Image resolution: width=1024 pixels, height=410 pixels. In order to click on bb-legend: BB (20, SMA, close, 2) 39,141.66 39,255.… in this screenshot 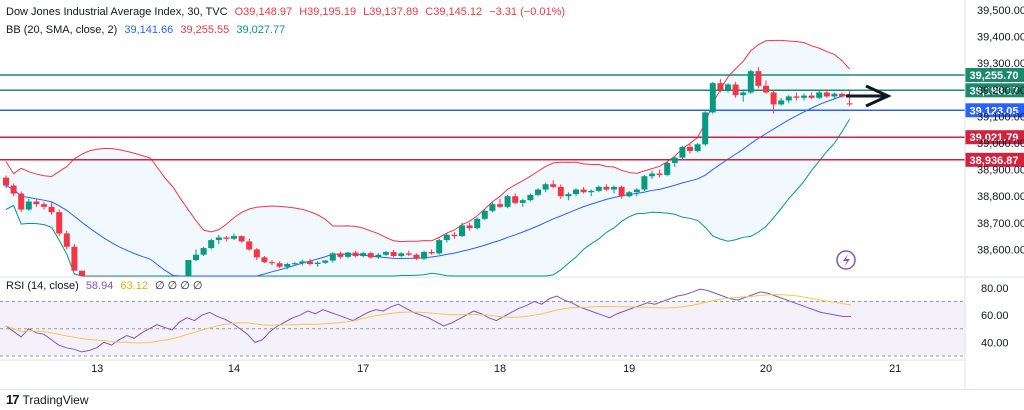, I will do `click(147, 30)`.